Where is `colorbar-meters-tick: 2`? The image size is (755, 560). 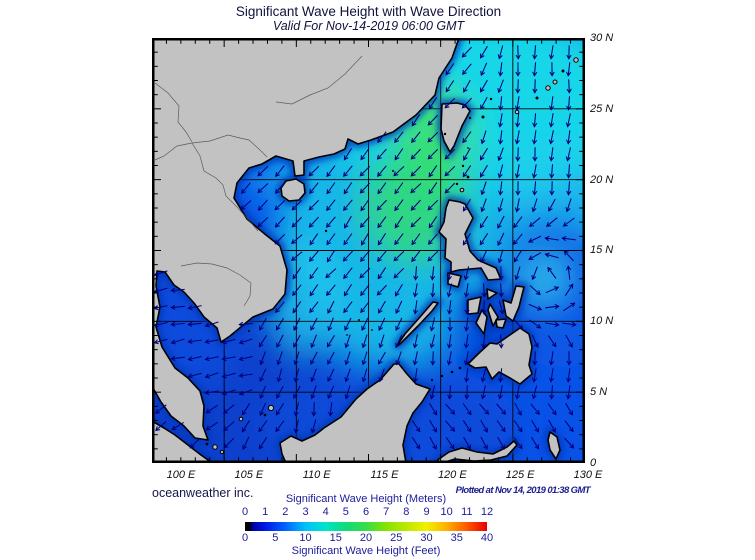
colorbar-meters-tick: 2 is located at coordinates (285, 512).